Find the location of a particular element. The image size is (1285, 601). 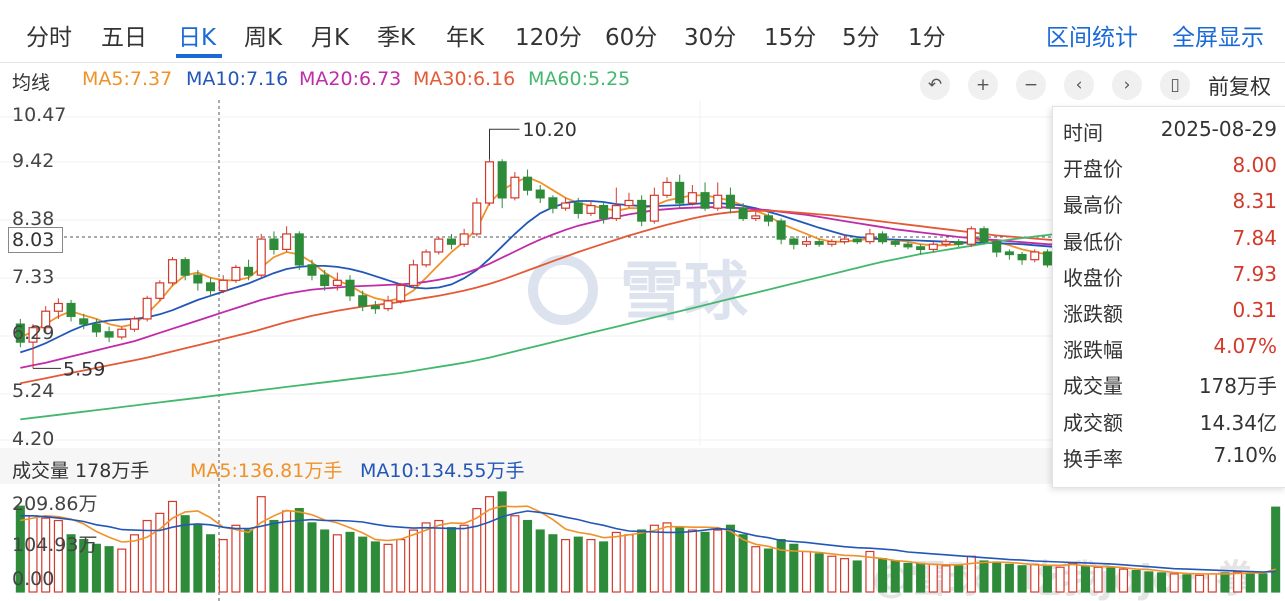

info-row: 时间 2025-08-29 is located at coordinates (1170, 132).